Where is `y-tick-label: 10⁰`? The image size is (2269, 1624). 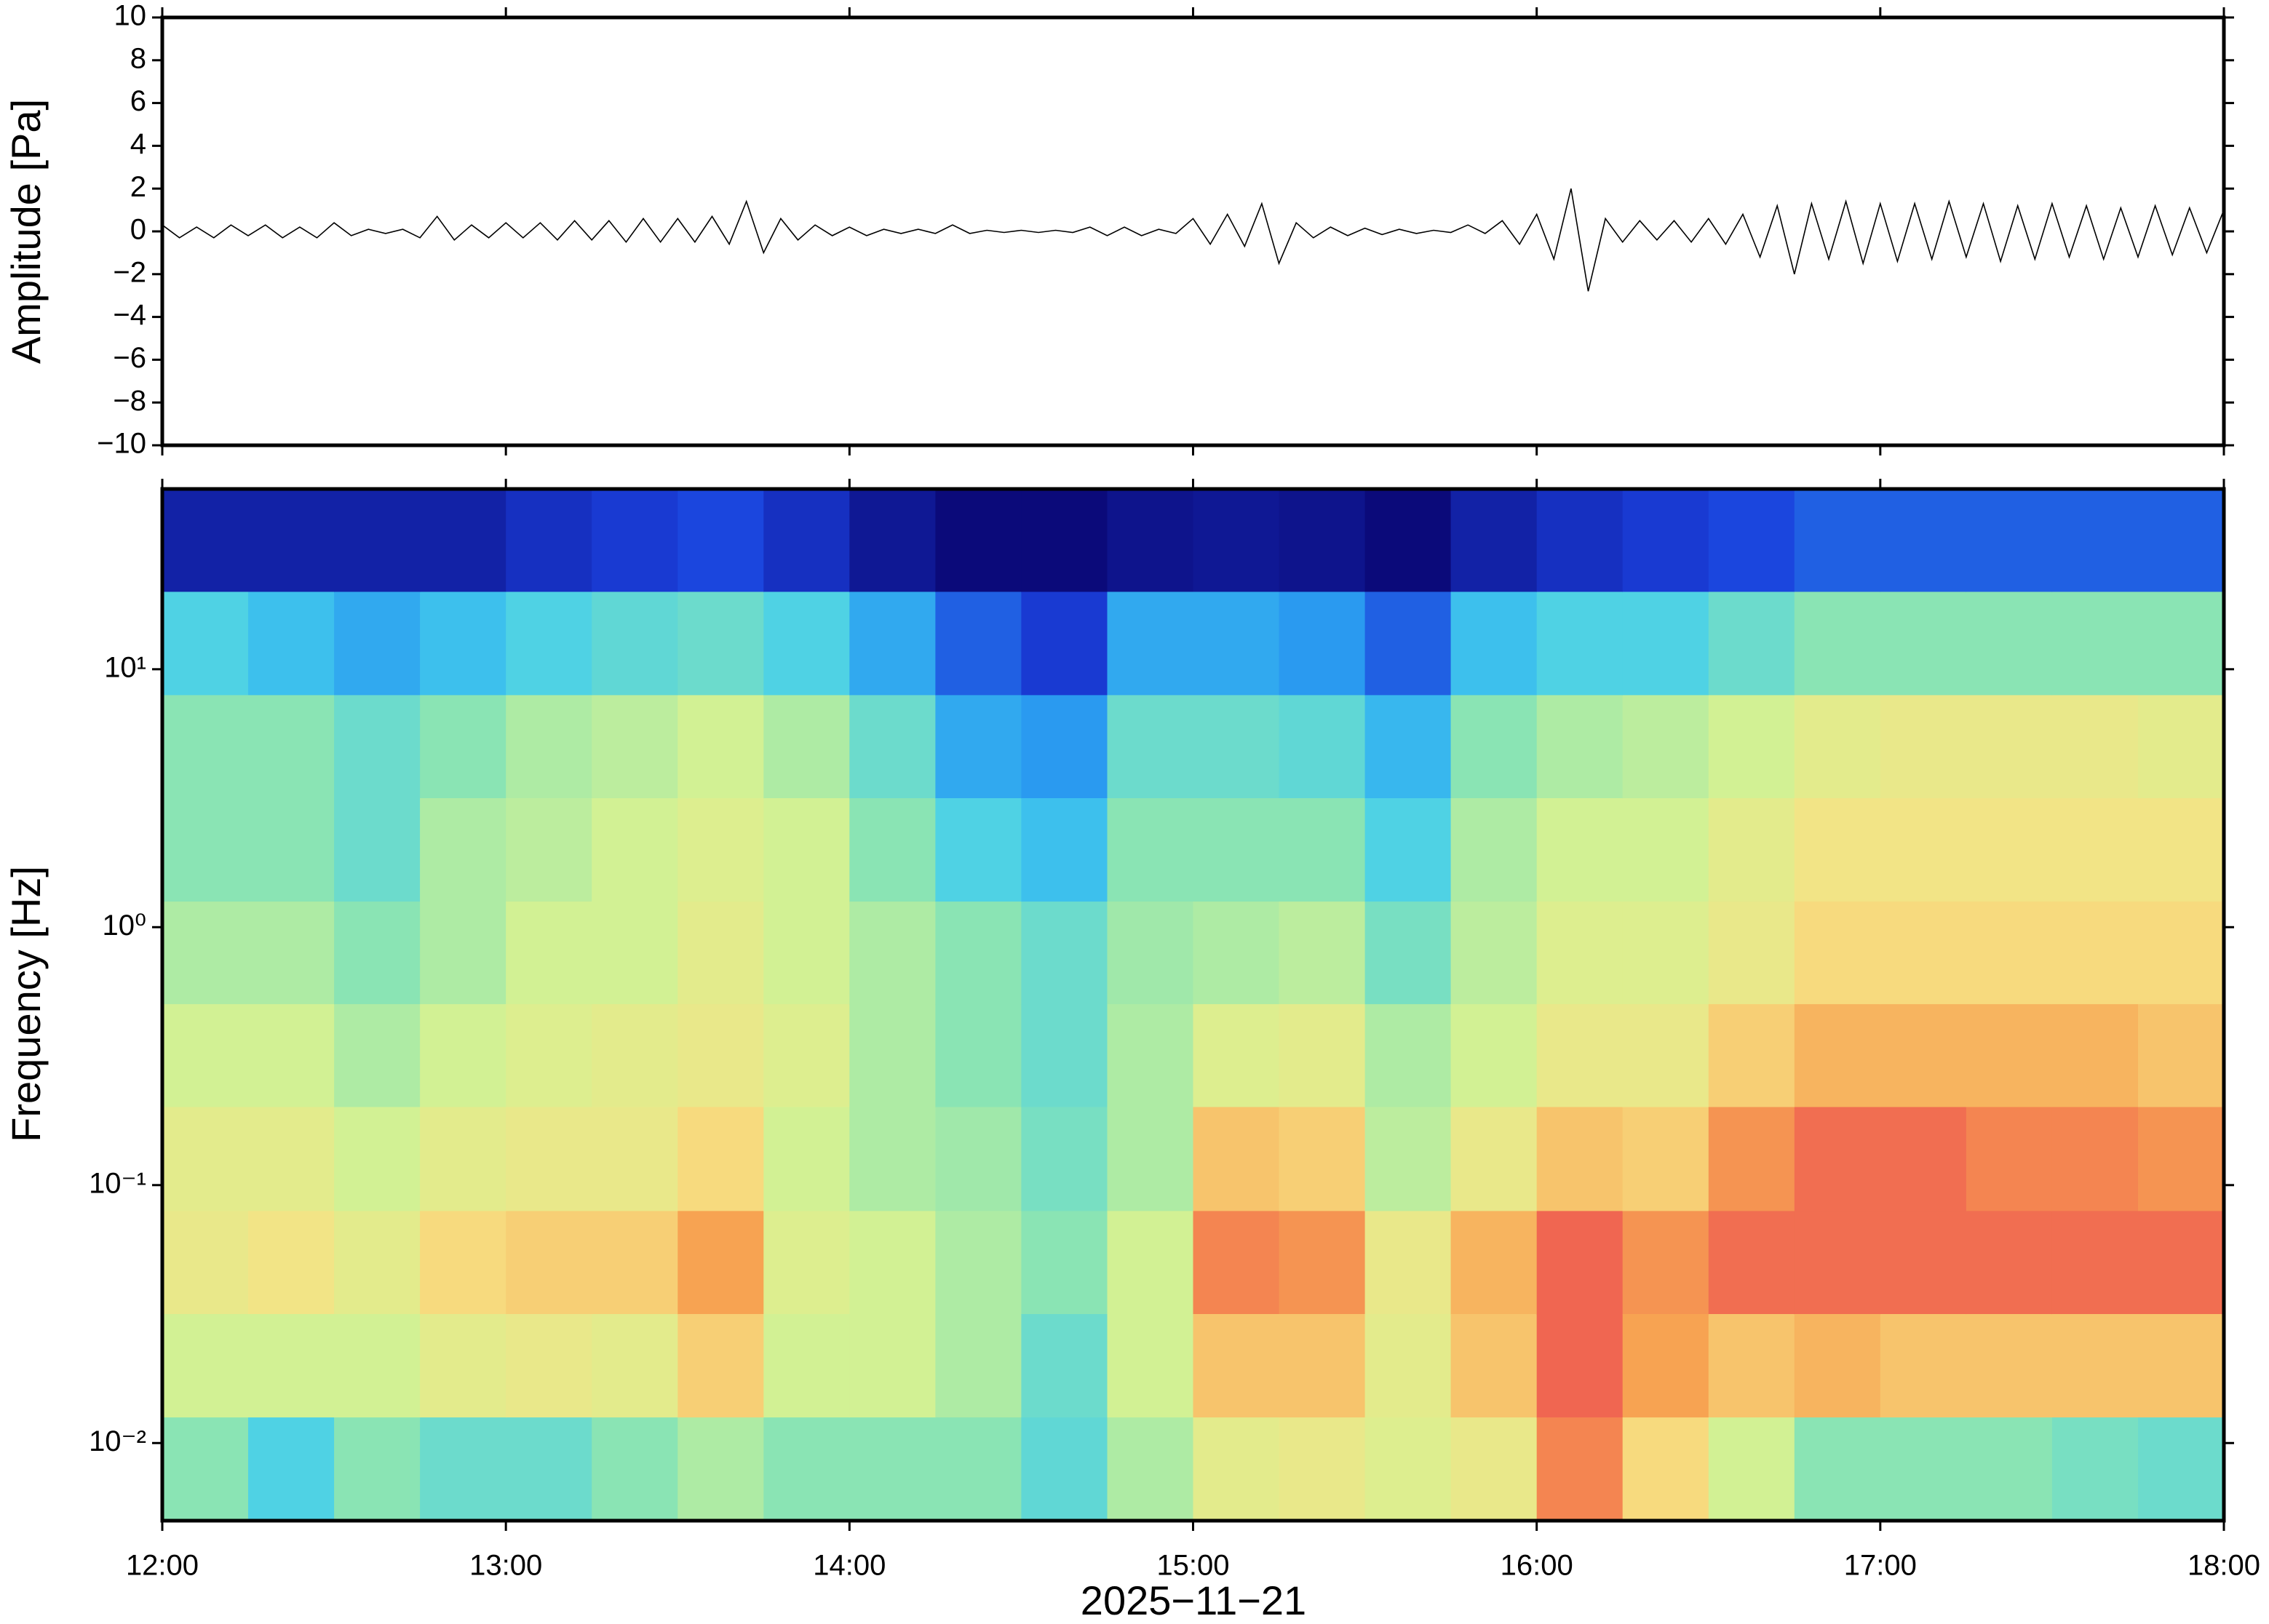 y-tick-label: 10⁰ is located at coordinates (124, 925).